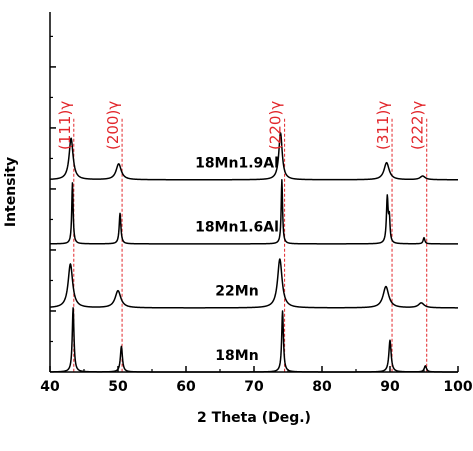 Image resolution: width=473 pixels, height=451 pixels. I want to click on peak-labels: (111)γ (200)γ (220)γ (311)γ (222)γ, so click(241, 125).